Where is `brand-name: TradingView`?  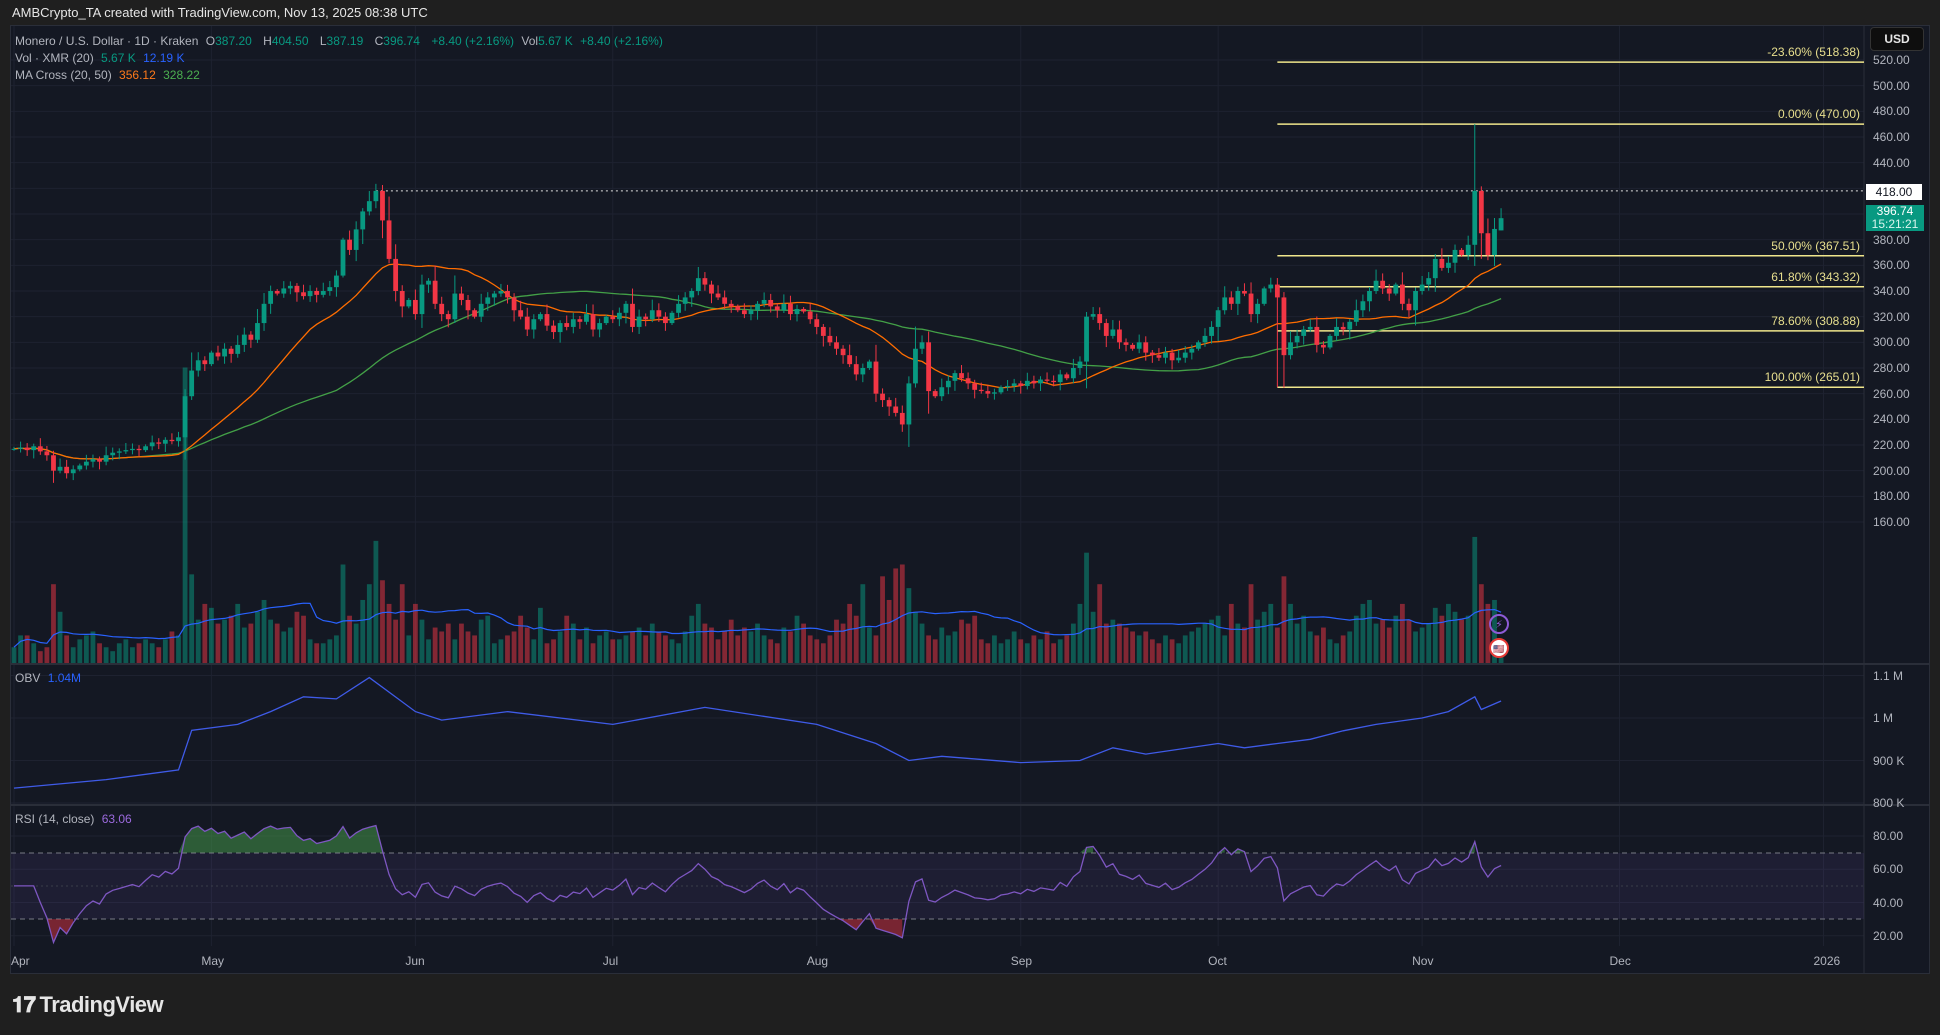
brand-name: TradingView is located at coordinates (101, 1004).